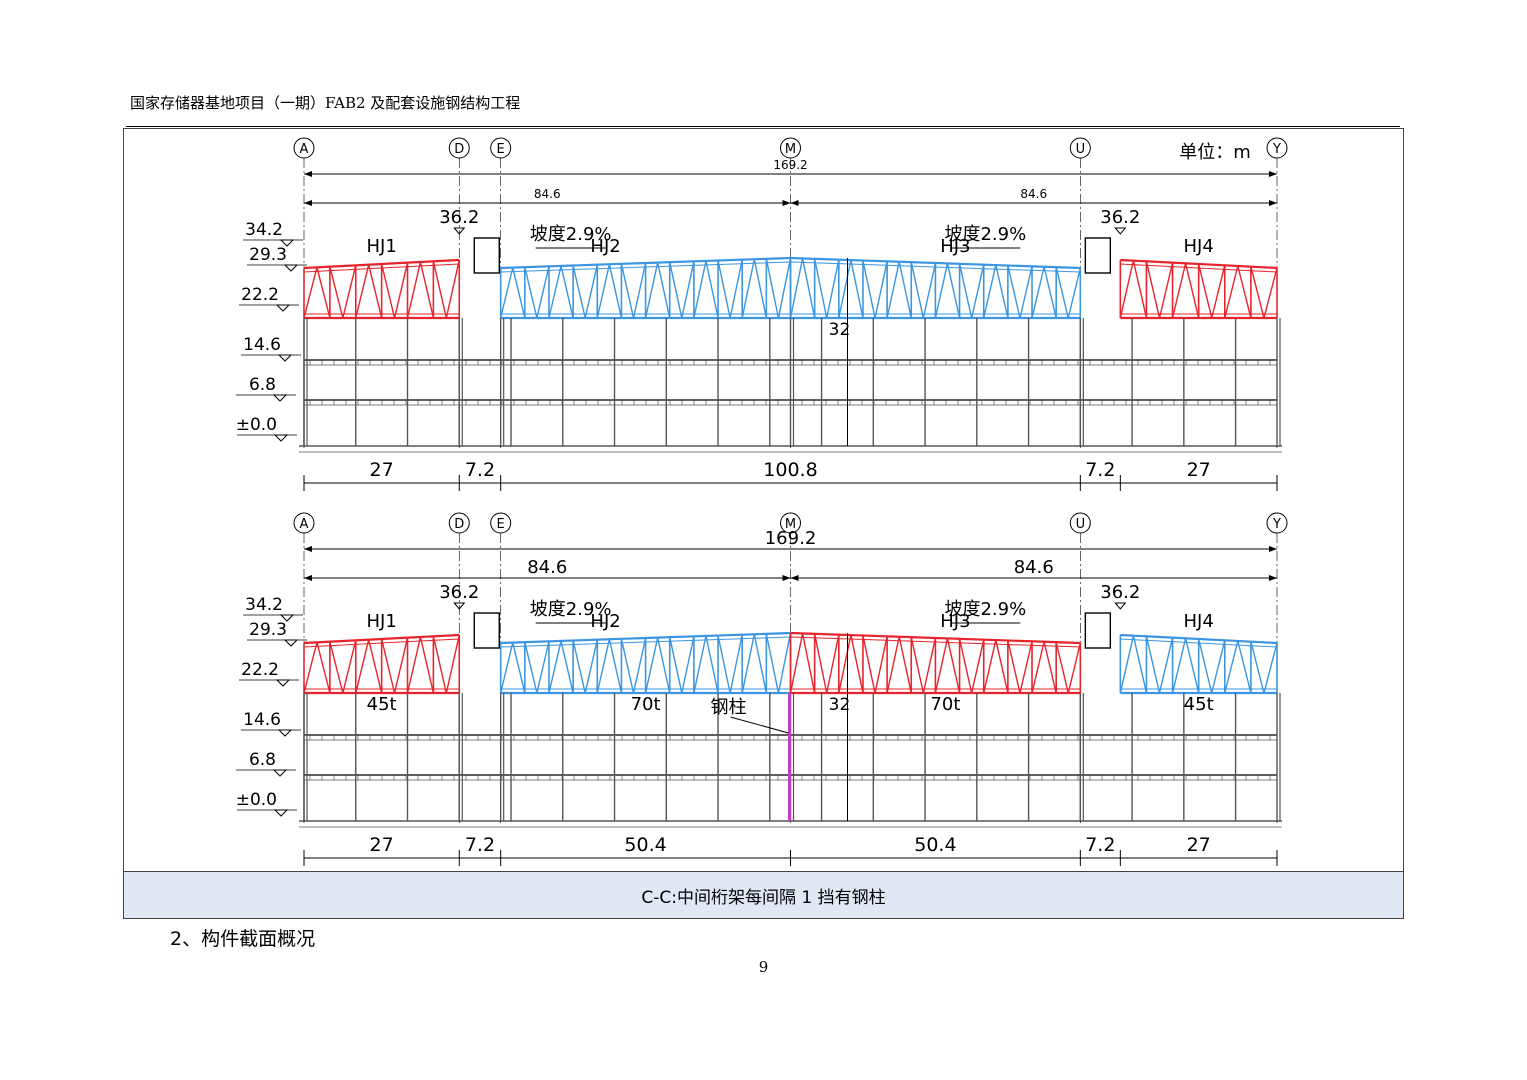  What do you see at coordinates (763, 894) in the screenshot?
I see `figure-caption: C-C:中间桁架每间隔 1 挡有钢柱` at bounding box center [763, 894].